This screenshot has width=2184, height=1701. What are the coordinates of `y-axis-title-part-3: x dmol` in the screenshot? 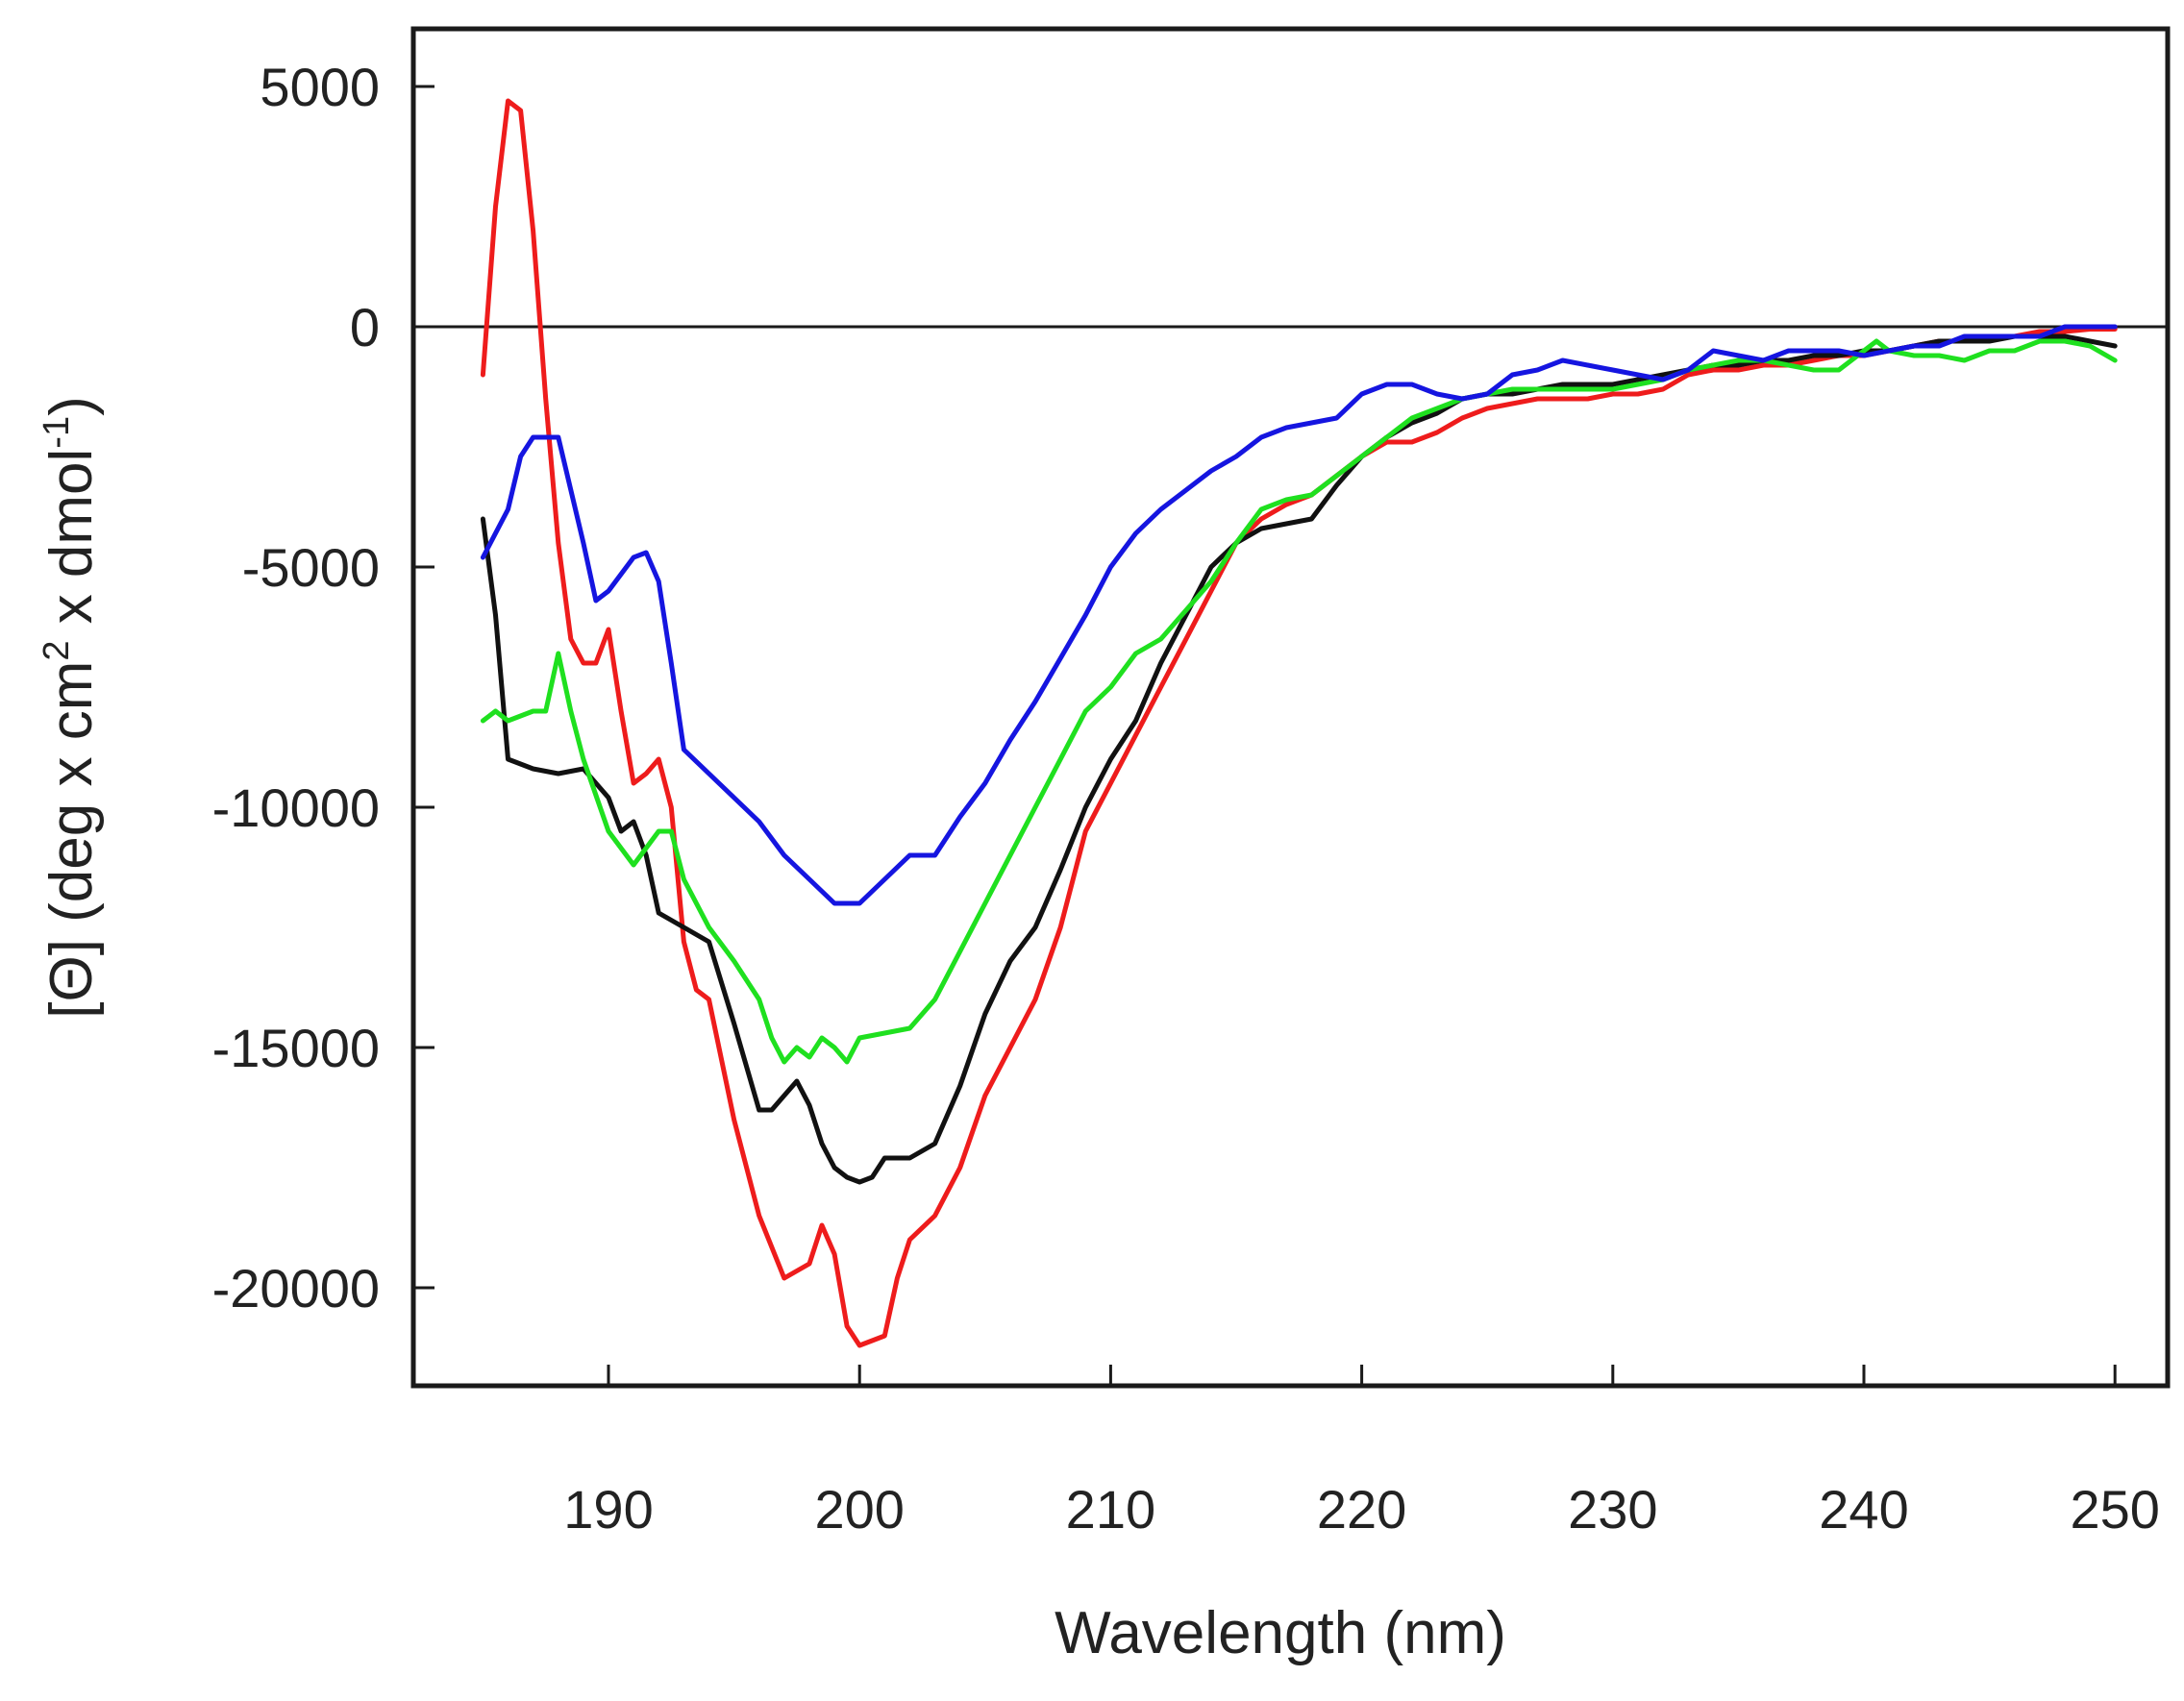 It's located at (71, 545).